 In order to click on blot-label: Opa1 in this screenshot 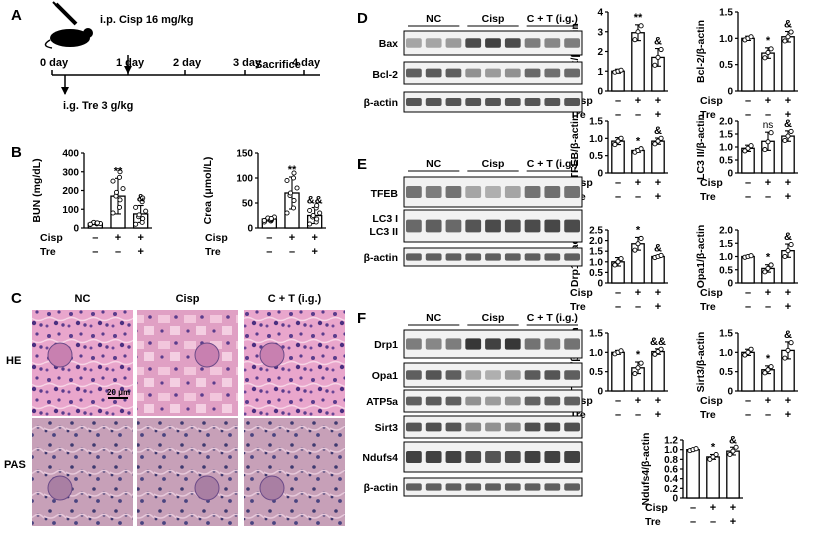, I will do `click(385, 376)`.